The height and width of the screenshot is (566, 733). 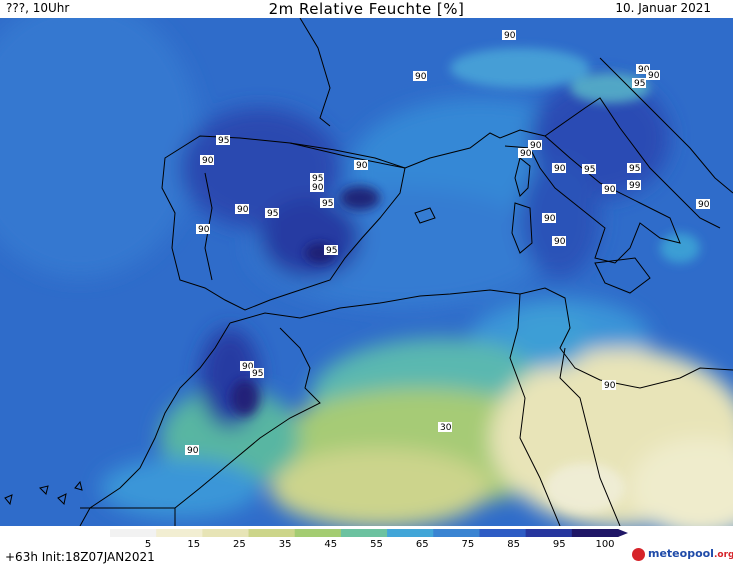 What do you see at coordinates (690, 553) in the screenshot?
I see `logo-text: meteopool.org` at bounding box center [690, 553].